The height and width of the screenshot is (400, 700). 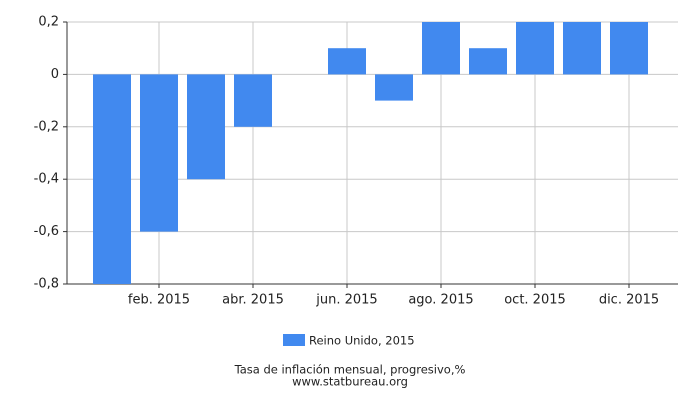 I want to click on x-tick-label: dic. 2015, so click(x=629, y=300).